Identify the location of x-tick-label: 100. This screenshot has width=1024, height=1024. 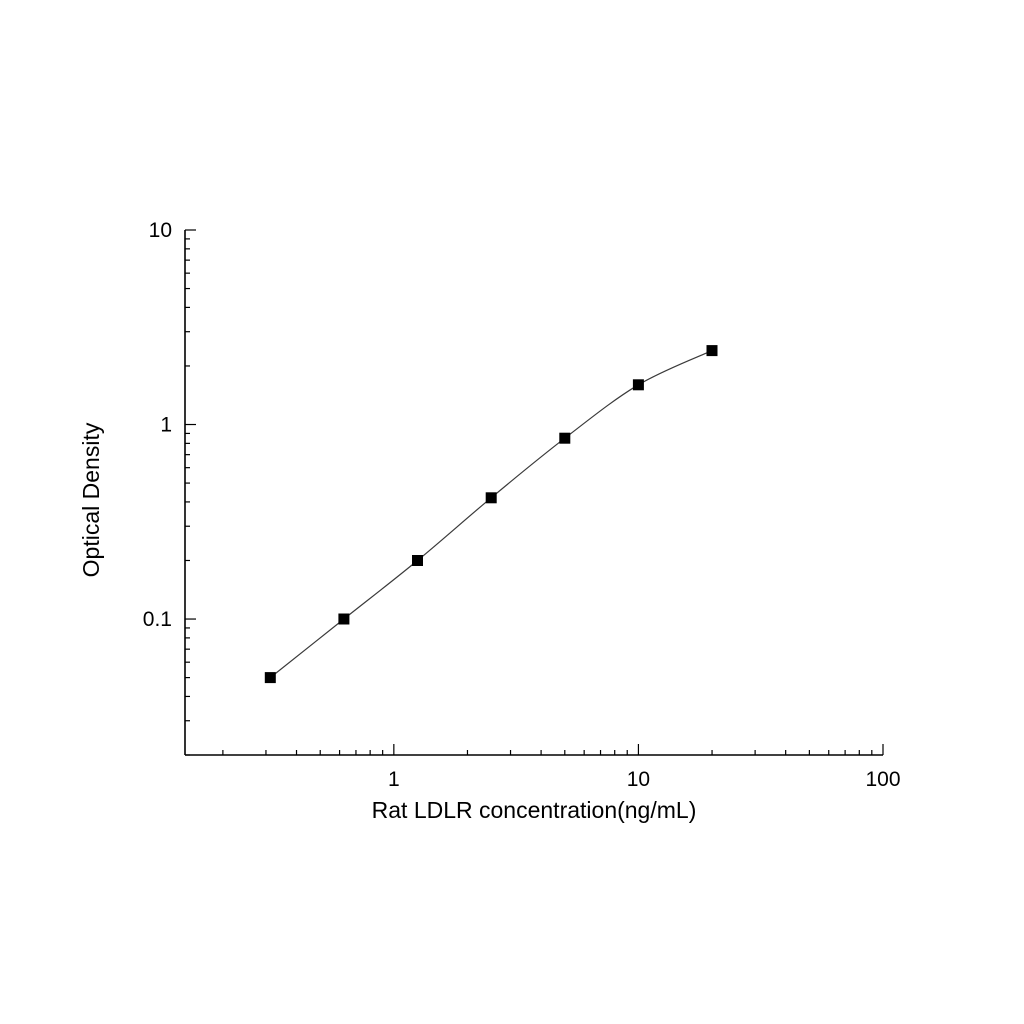
(882, 779).